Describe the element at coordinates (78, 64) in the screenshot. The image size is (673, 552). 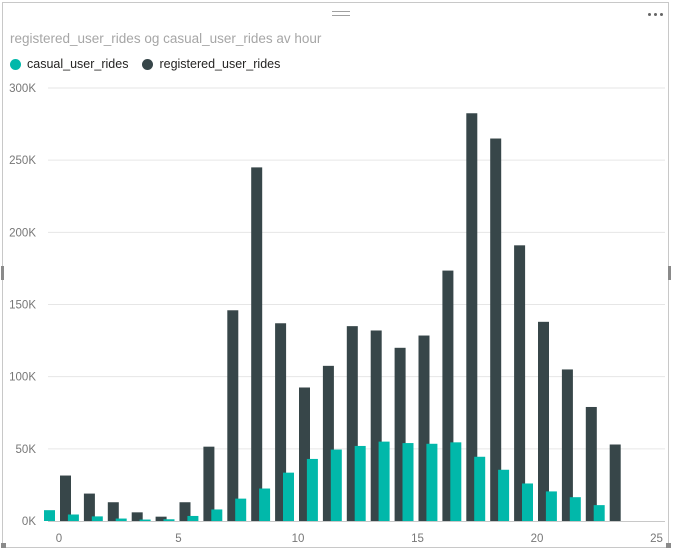
I see `legend-label-casual: casual_user_rides` at that location.